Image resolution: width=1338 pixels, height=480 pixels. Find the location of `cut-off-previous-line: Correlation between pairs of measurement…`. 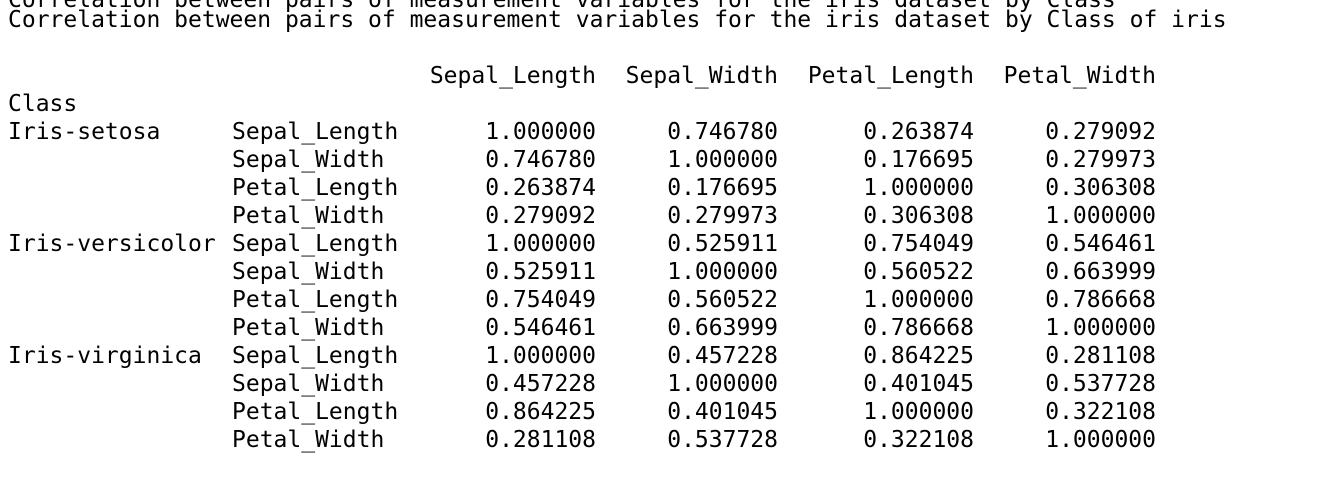

cut-off-previous-line: Correlation between pairs of measurement… is located at coordinates (562, 6).